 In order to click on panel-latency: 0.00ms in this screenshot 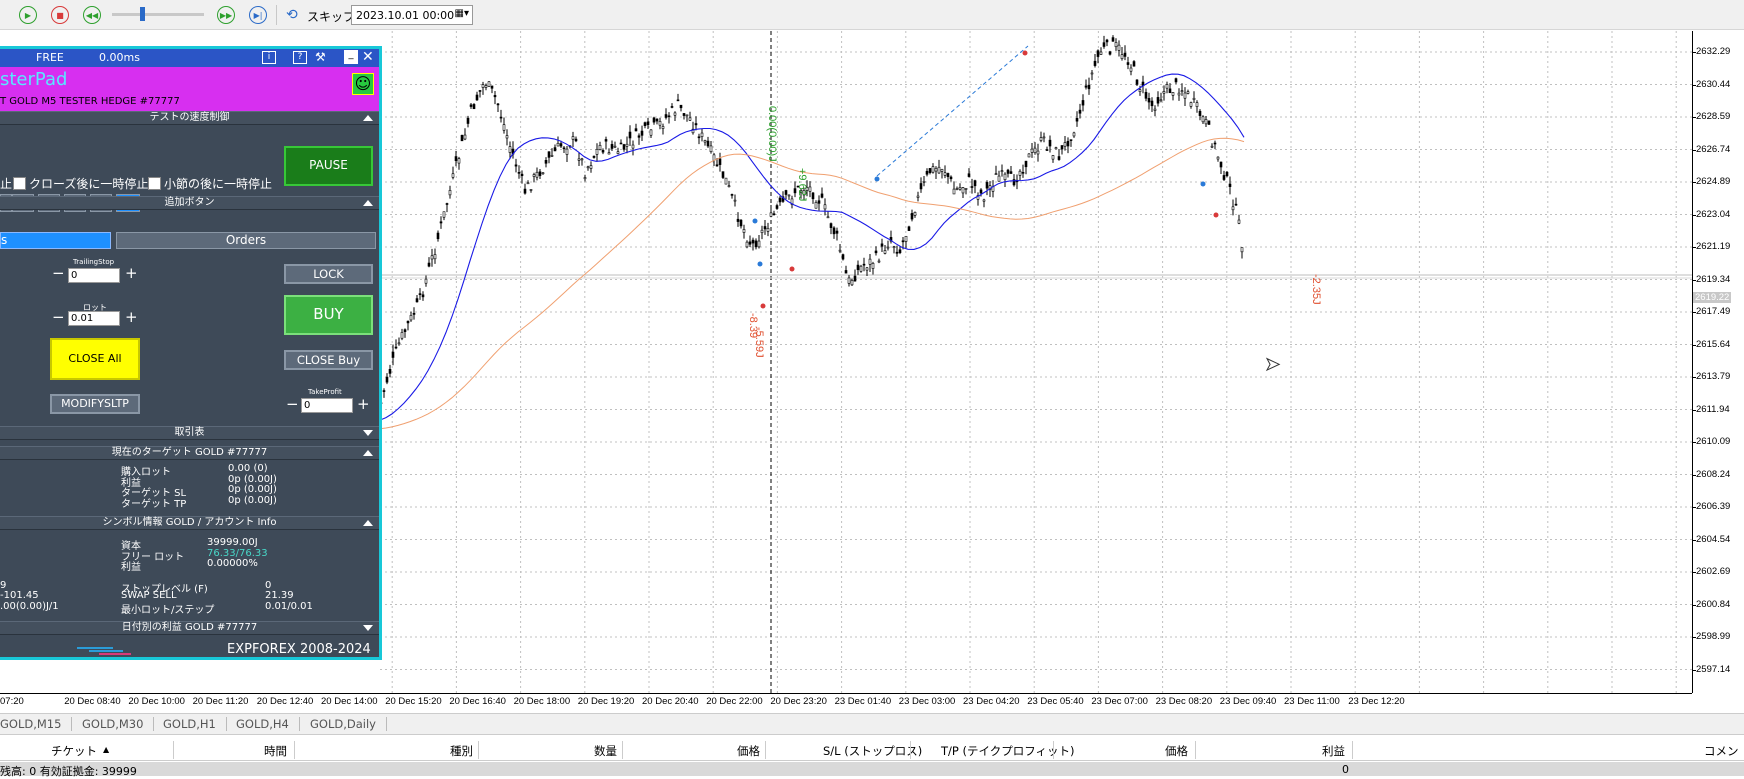, I will do `click(119, 57)`.